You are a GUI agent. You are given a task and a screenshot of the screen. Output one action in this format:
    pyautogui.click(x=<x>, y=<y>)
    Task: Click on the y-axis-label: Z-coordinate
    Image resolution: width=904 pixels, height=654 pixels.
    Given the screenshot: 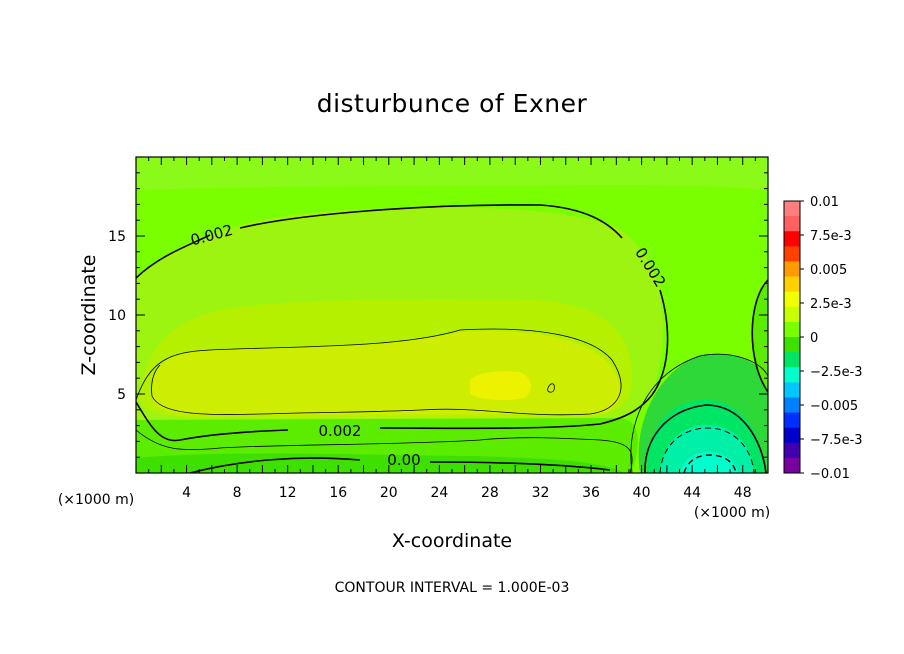 What is the action you would take?
    pyautogui.click(x=89, y=315)
    